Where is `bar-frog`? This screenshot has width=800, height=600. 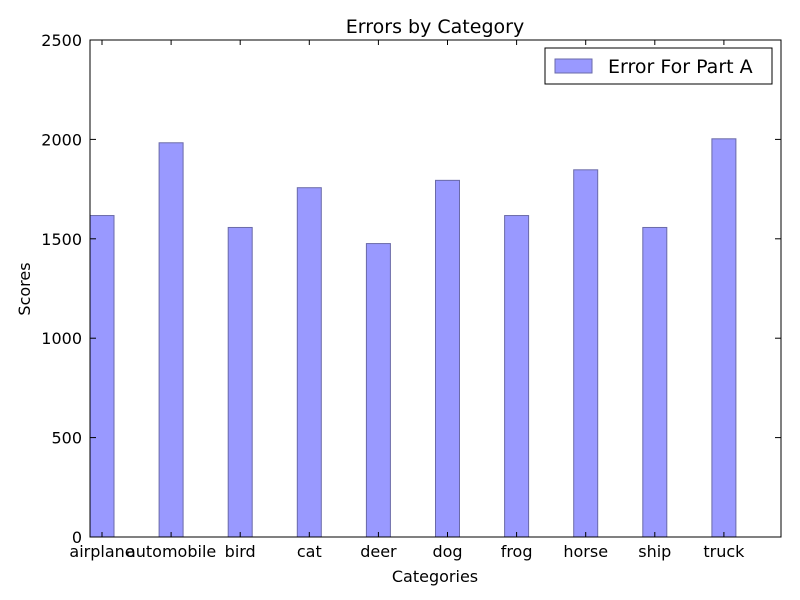
bar-frog is located at coordinates (517, 376).